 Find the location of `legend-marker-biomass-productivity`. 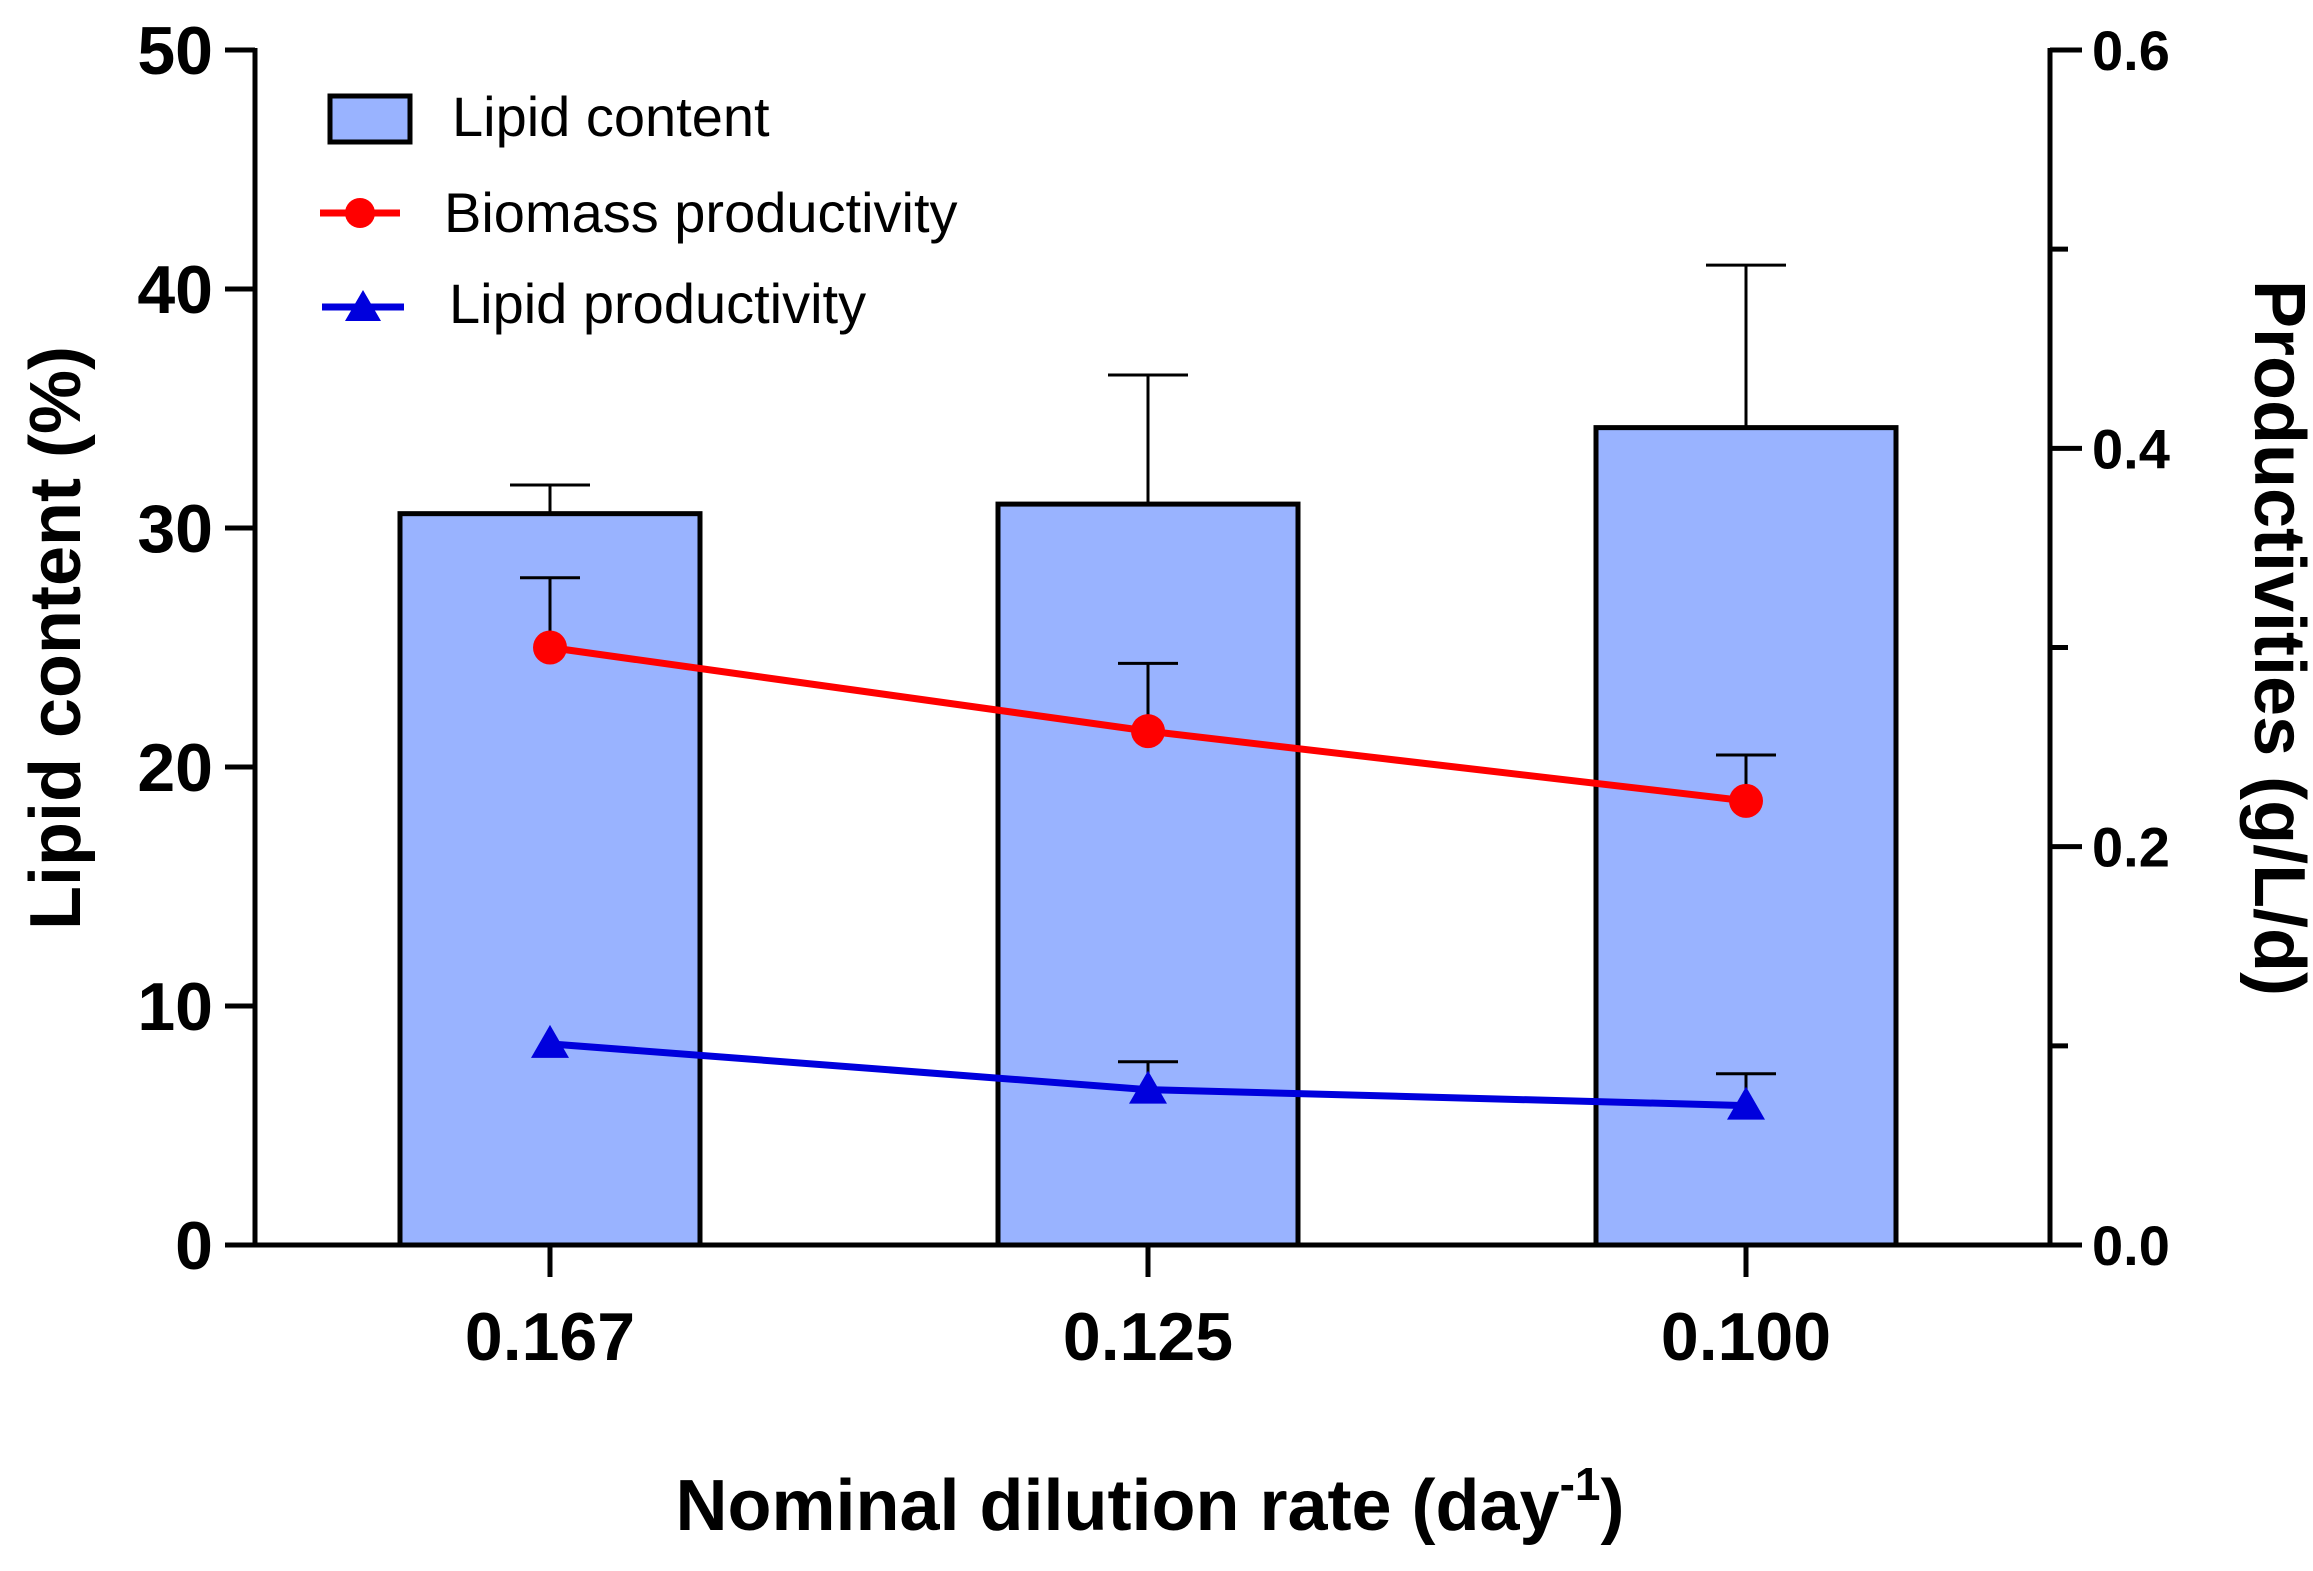

legend-marker-biomass-productivity is located at coordinates (360, 213).